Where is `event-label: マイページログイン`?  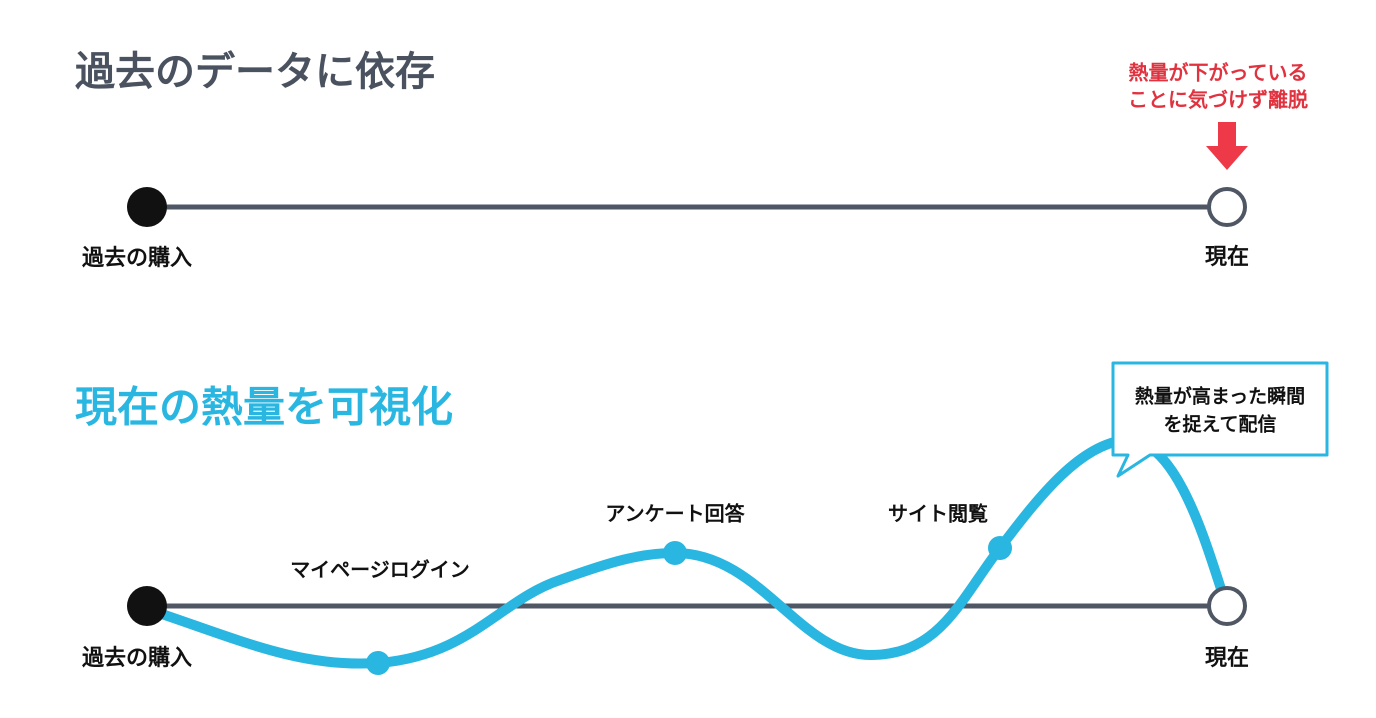 event-label: マイページログイン is located at coordinates (380, 570).